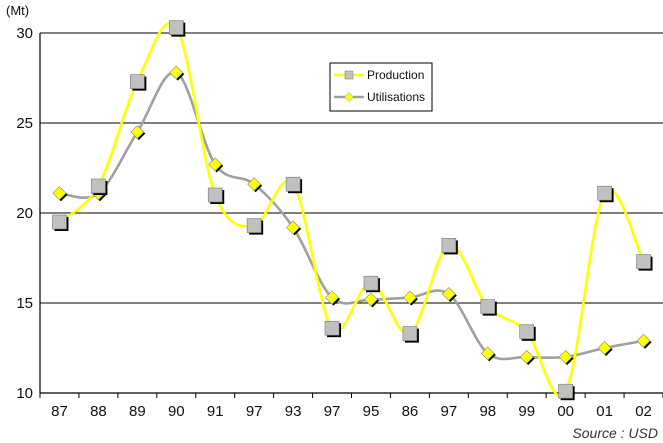  Describe the element at coordinates (395, 75) in the screenshot. I see `legend-label: Production` at that location.